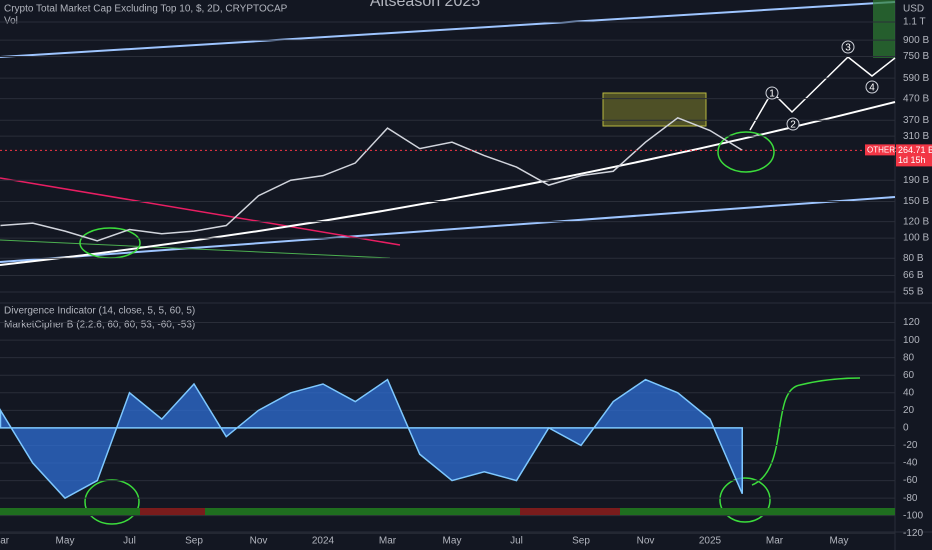  What do you see at coordinates (909, 410) in the screenshot?
I see `y-tick-label: 20` at bounding box center [909, 410].